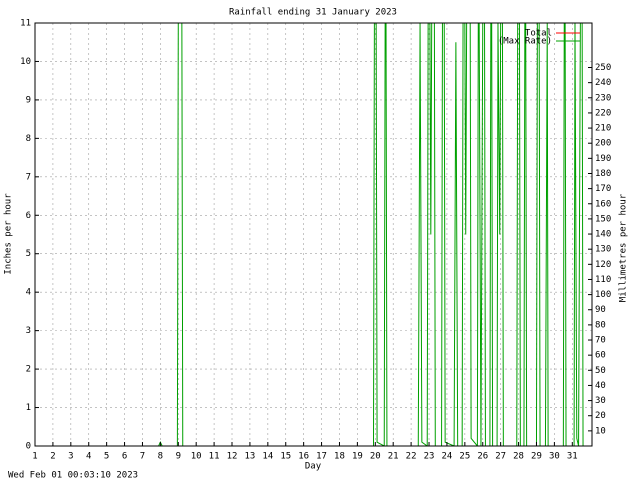 This screenshot has height=480, width=640. Describe the element at coordinates (25, 62) in the screenshot. I see `y-tick-label: 10` at that location.